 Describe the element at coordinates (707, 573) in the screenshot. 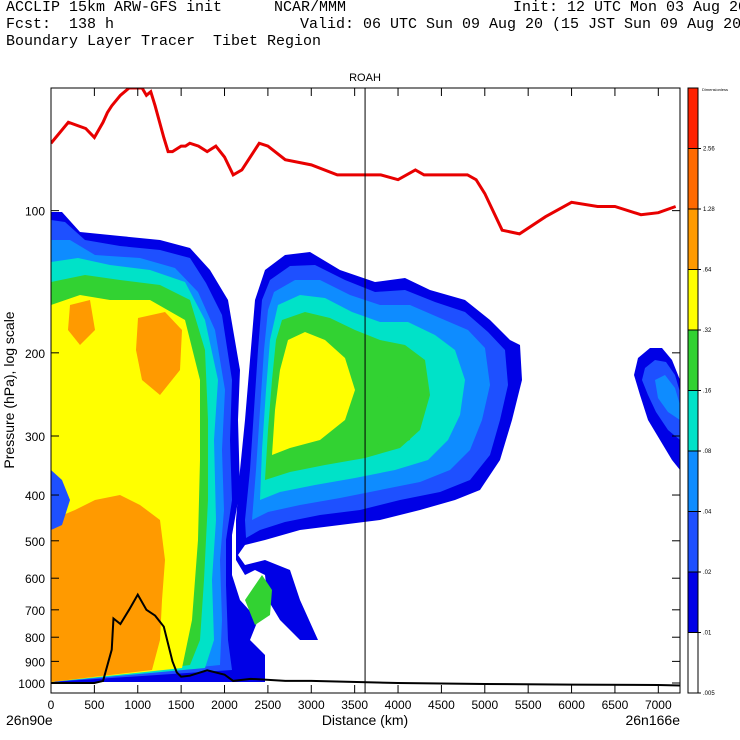

I see `colorbar-level-label: .02` at that location.